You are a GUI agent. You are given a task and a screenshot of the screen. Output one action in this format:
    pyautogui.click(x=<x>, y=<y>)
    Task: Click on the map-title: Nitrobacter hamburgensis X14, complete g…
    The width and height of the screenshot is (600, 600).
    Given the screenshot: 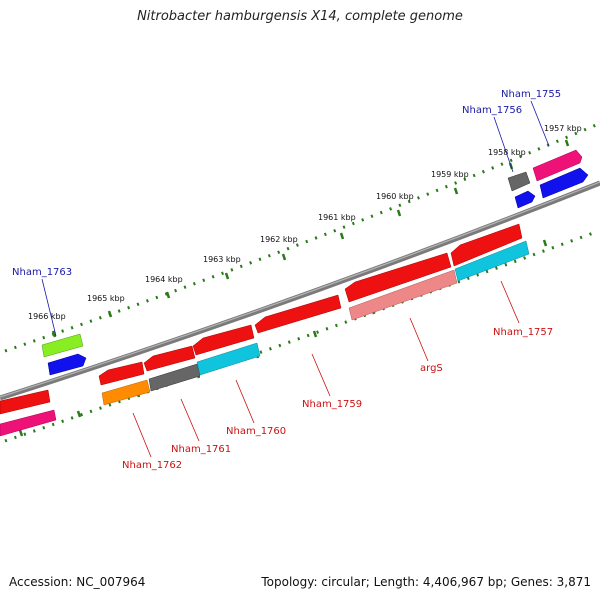 What is the action you would take?
    pyautogui.click(x=300, y=16)
    